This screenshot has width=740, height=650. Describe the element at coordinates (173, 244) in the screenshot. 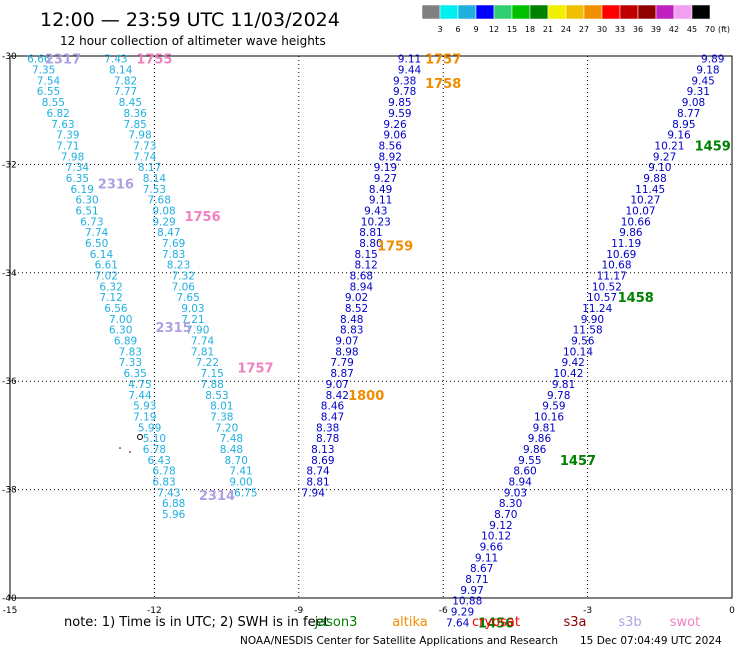

I see `wave-height-label: 7.69` at that location.